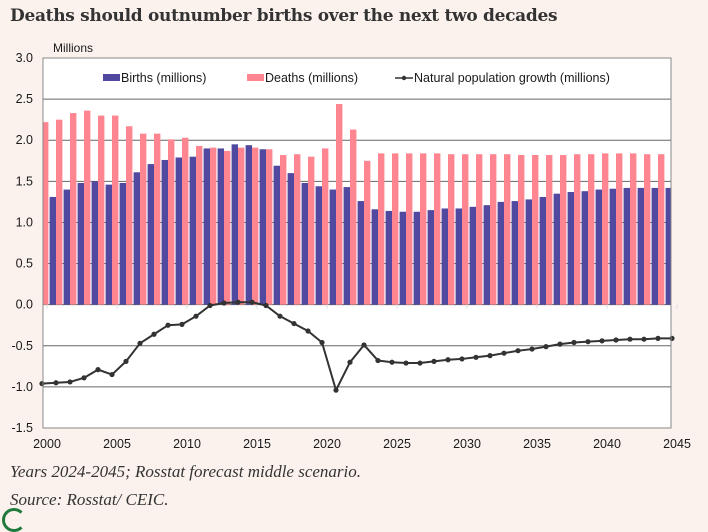  What do you see at coordinates (616, 340) in the screenshot?
I see `growth-point-2041` at bounding box center [616, 340].